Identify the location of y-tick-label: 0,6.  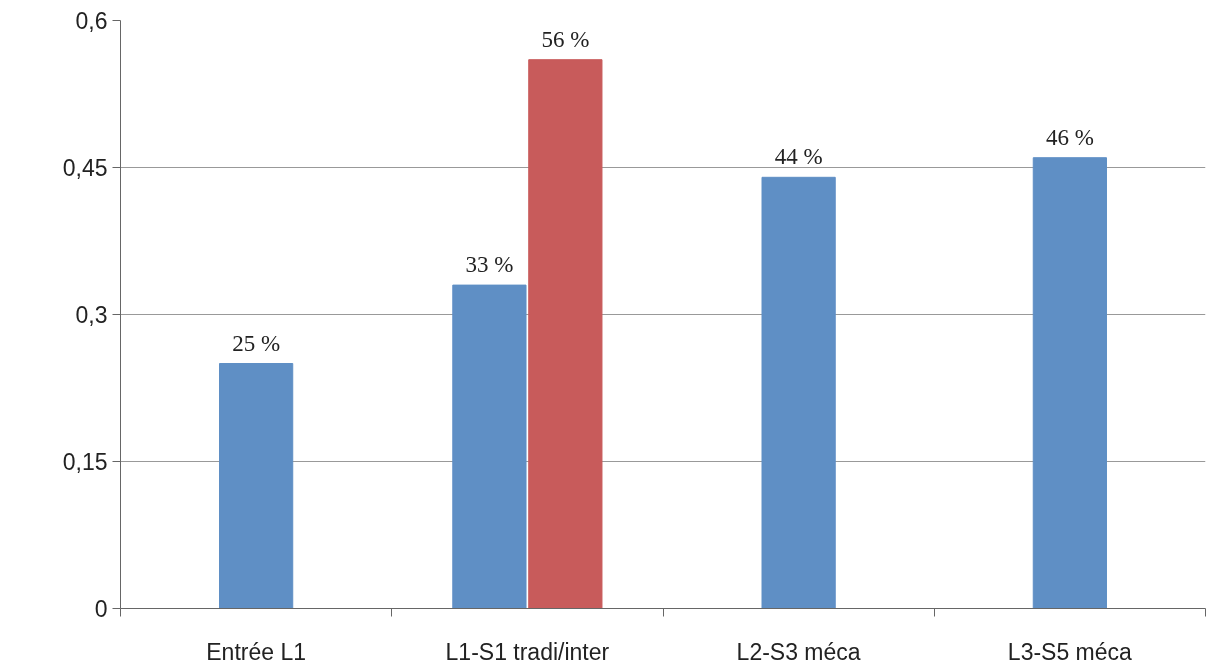
(91, 21).